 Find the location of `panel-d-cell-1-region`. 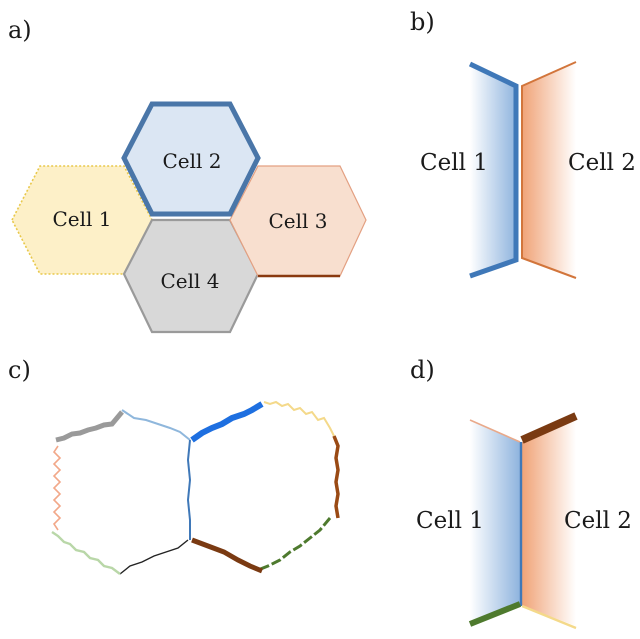

panel-d-cell-1-region is located at coordinates (495, 522).